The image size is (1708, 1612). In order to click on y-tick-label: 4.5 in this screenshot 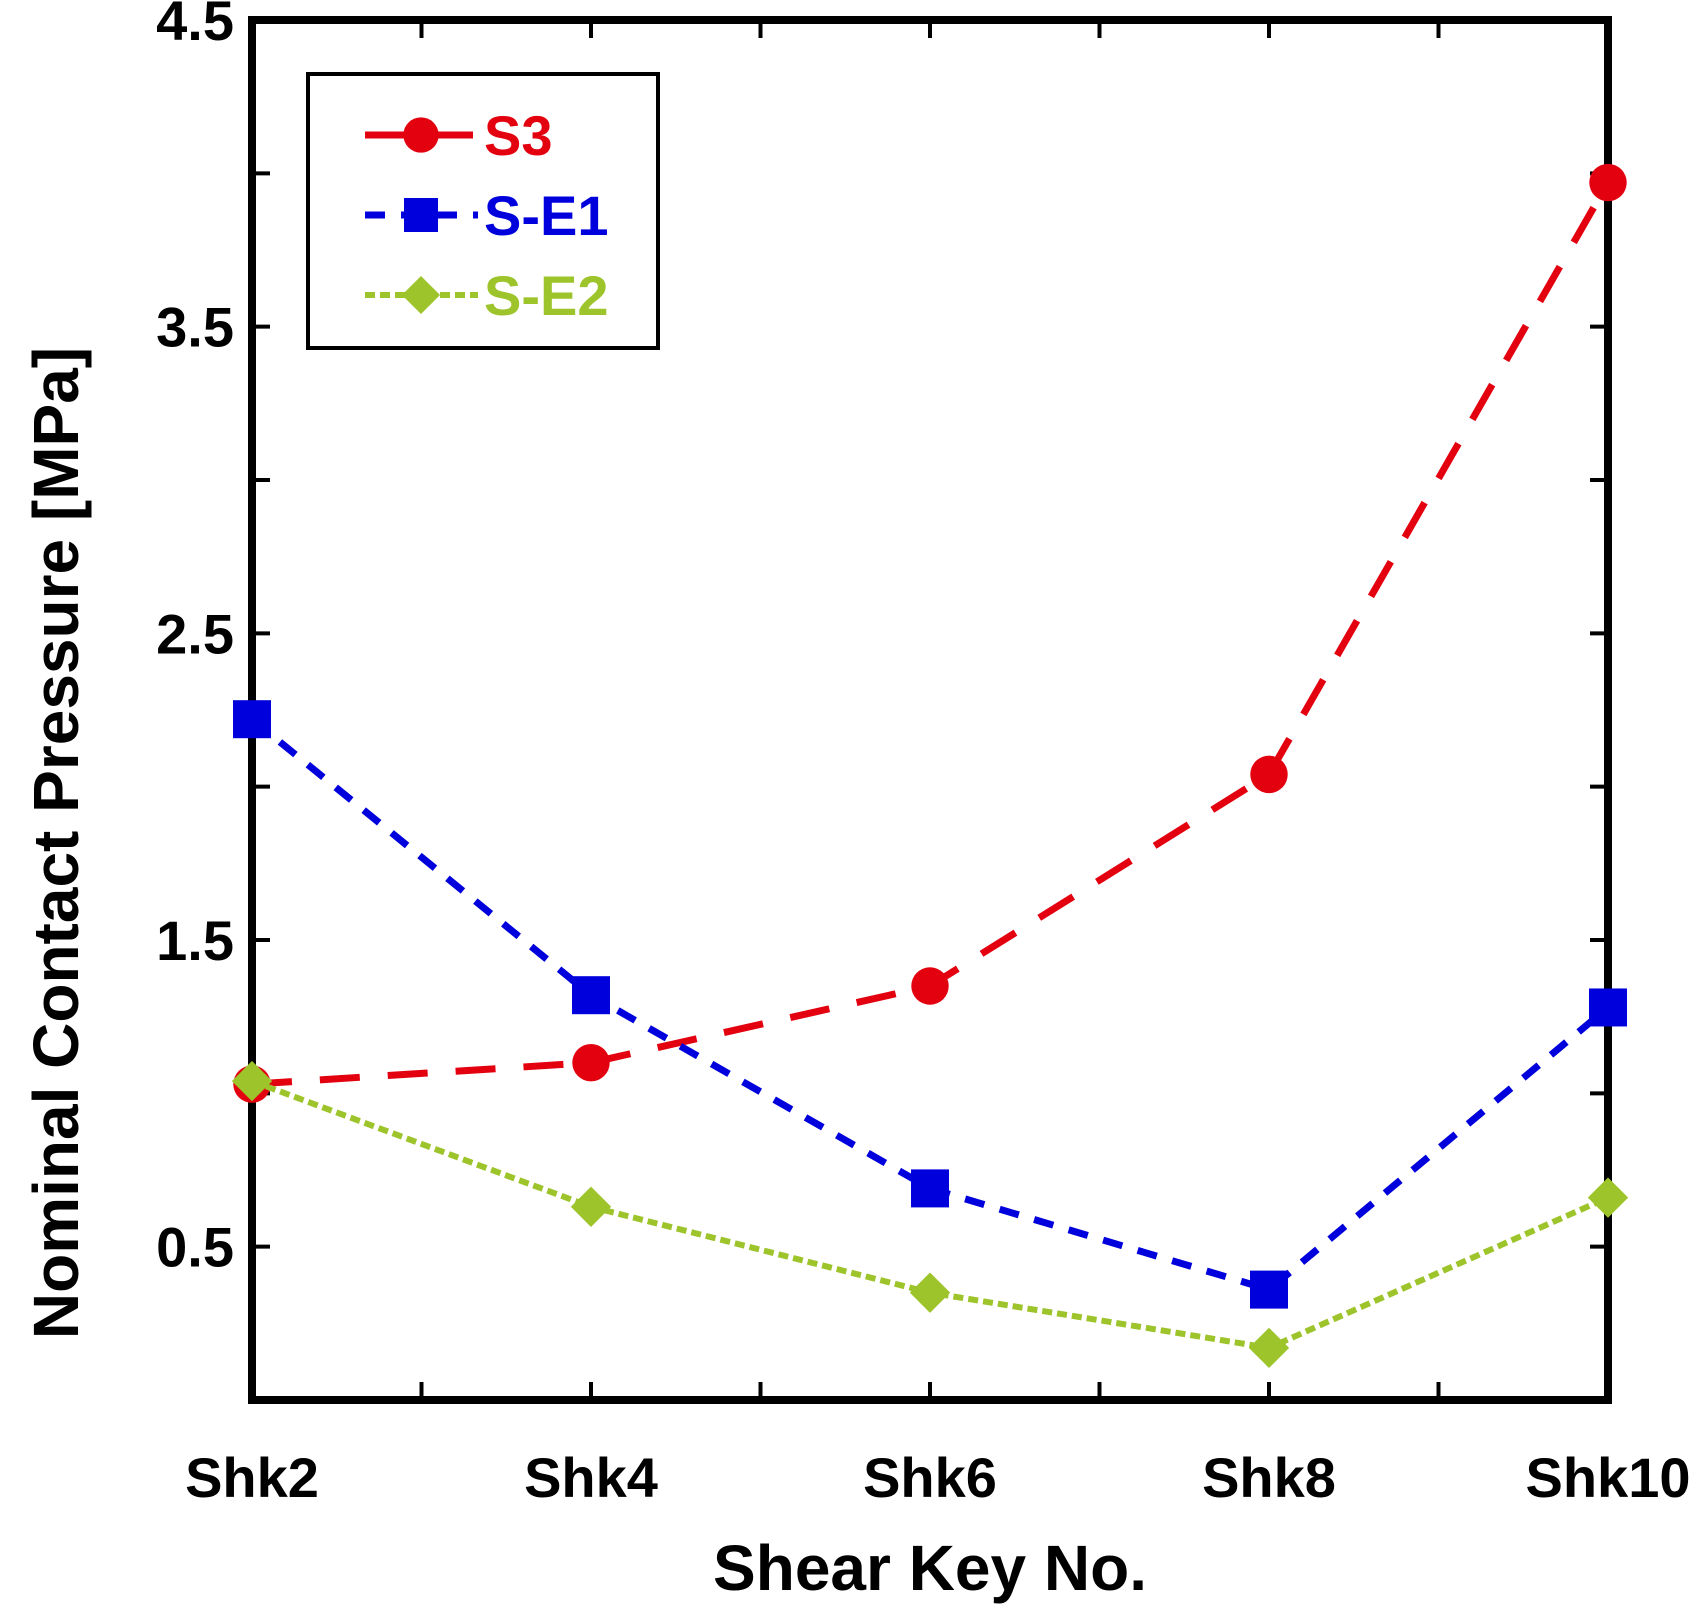, I will do `click(195, 26)`.